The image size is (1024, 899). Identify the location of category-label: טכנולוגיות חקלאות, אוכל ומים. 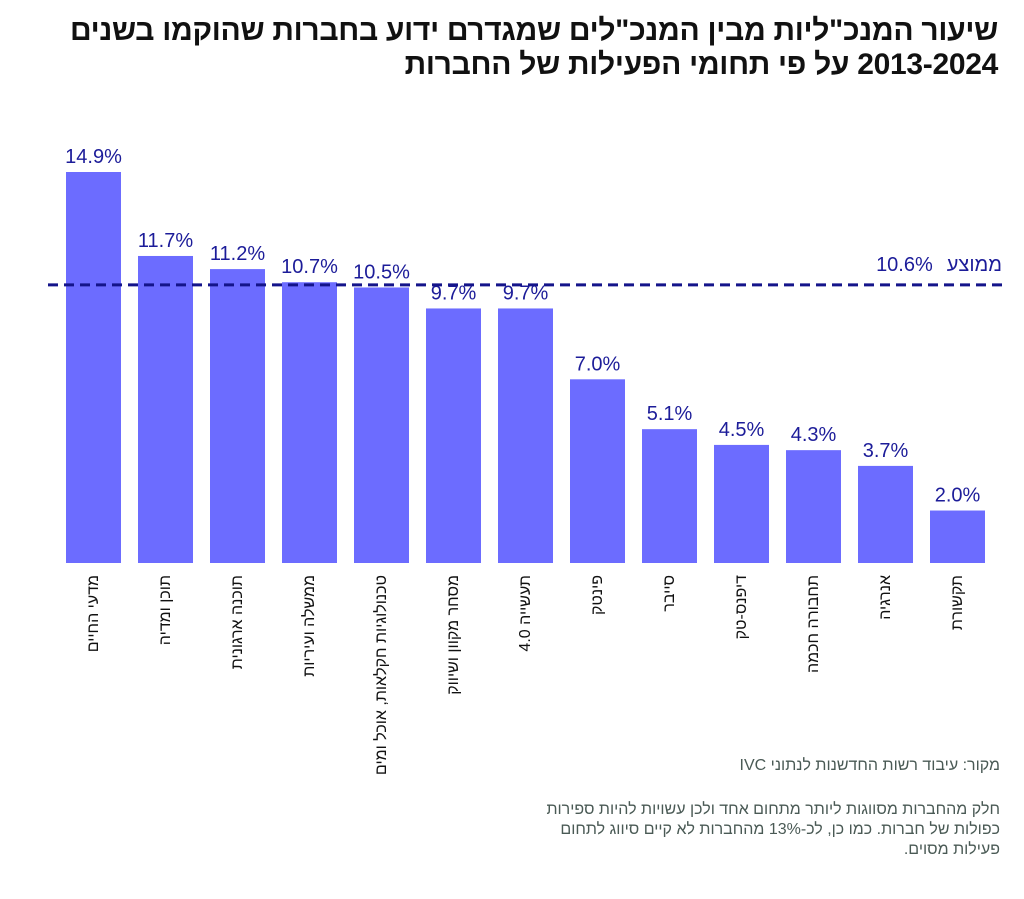
(381, 675).